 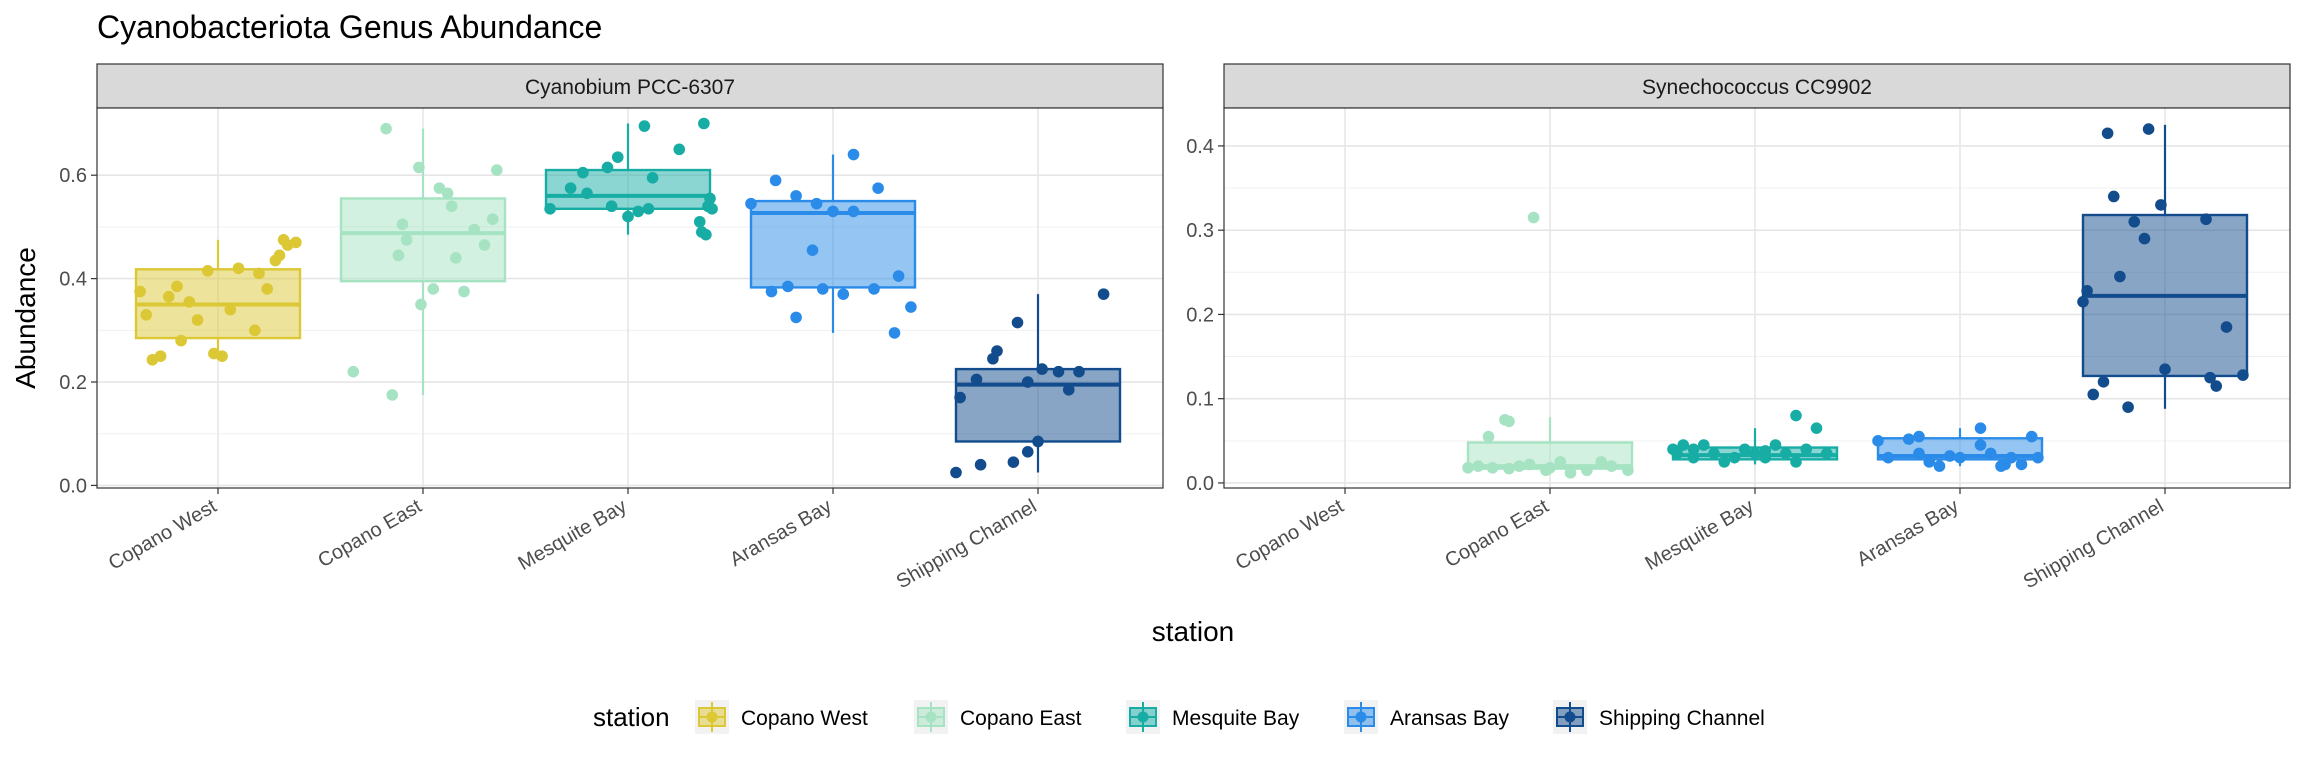 What do you see at coordinates (1659, 717) in the screenshot?
I see `legend-item: Shipping Channel` at bounding box center [1659, 717].